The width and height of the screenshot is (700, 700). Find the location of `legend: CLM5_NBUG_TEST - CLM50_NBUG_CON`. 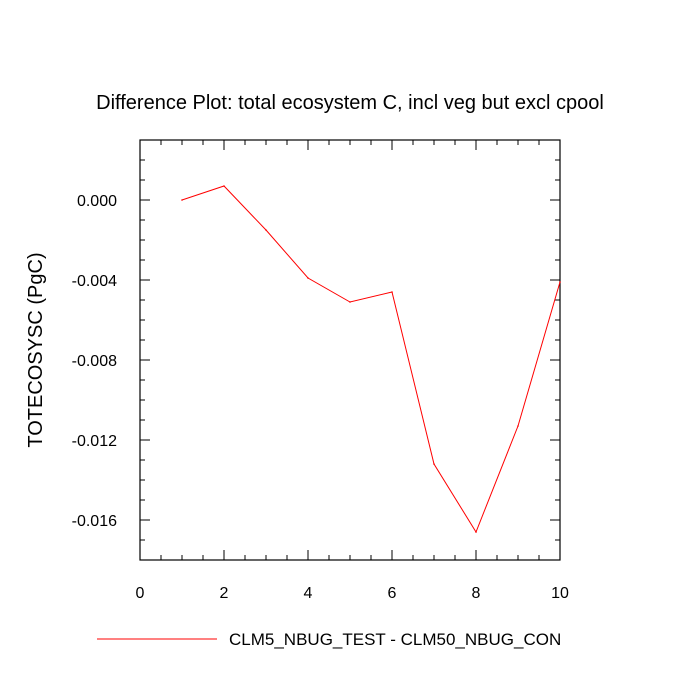

legend: CLM5_NBUG_TEST - CLM50_NBUG_CON is located at coordinates (329, 639).